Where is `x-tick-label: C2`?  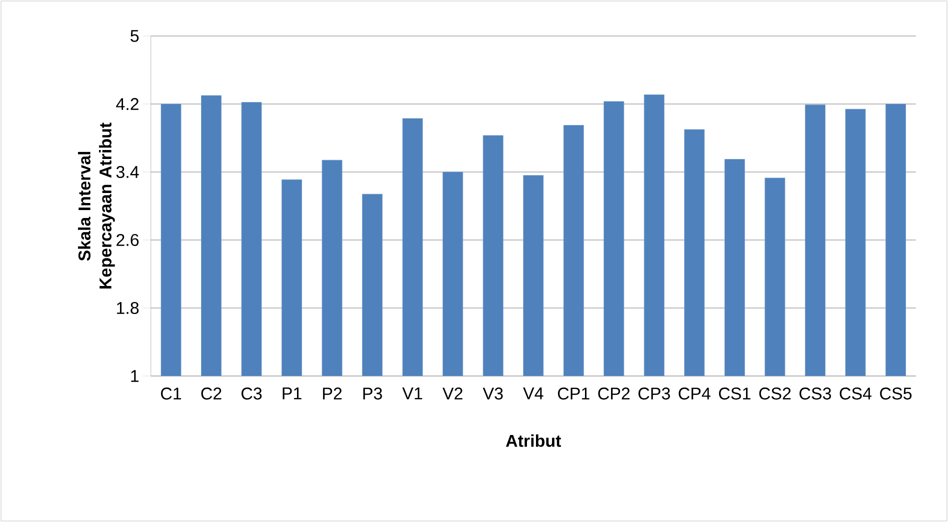
x-tick-label: C2 is located at coordinates (211, 394).